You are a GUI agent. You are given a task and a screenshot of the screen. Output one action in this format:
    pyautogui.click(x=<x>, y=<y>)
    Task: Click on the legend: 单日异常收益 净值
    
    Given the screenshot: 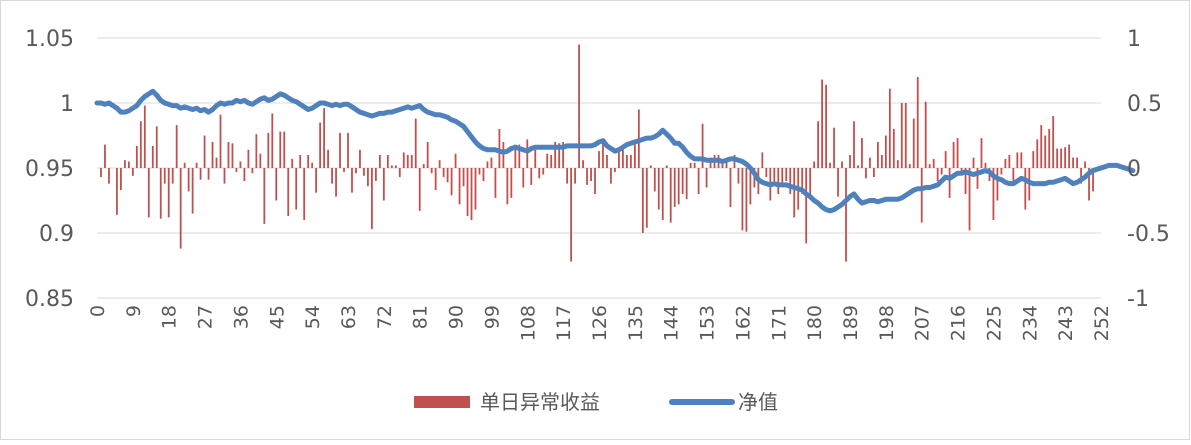 What is the action you would take?
    pyautogui.click(x=596, y=402)
    